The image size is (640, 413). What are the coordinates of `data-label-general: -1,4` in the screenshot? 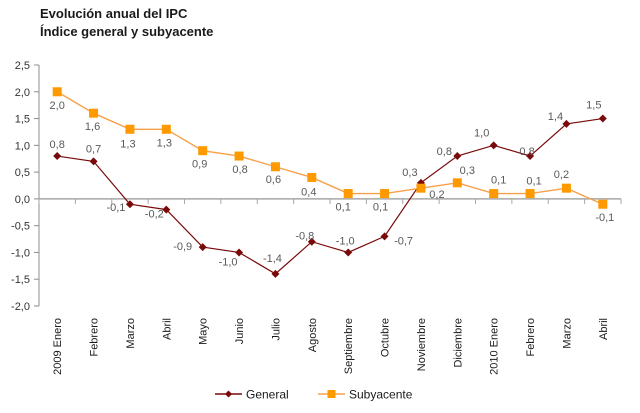 It's located at (272, 259).